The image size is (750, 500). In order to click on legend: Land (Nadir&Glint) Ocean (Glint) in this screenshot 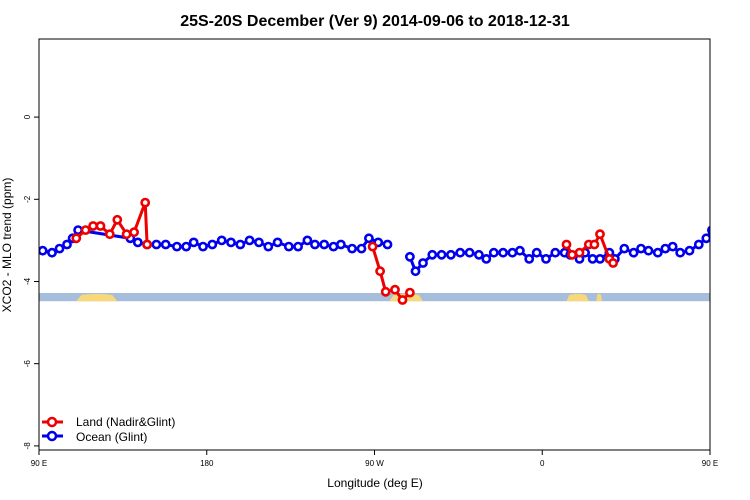, I will do `click(108, 429)`.